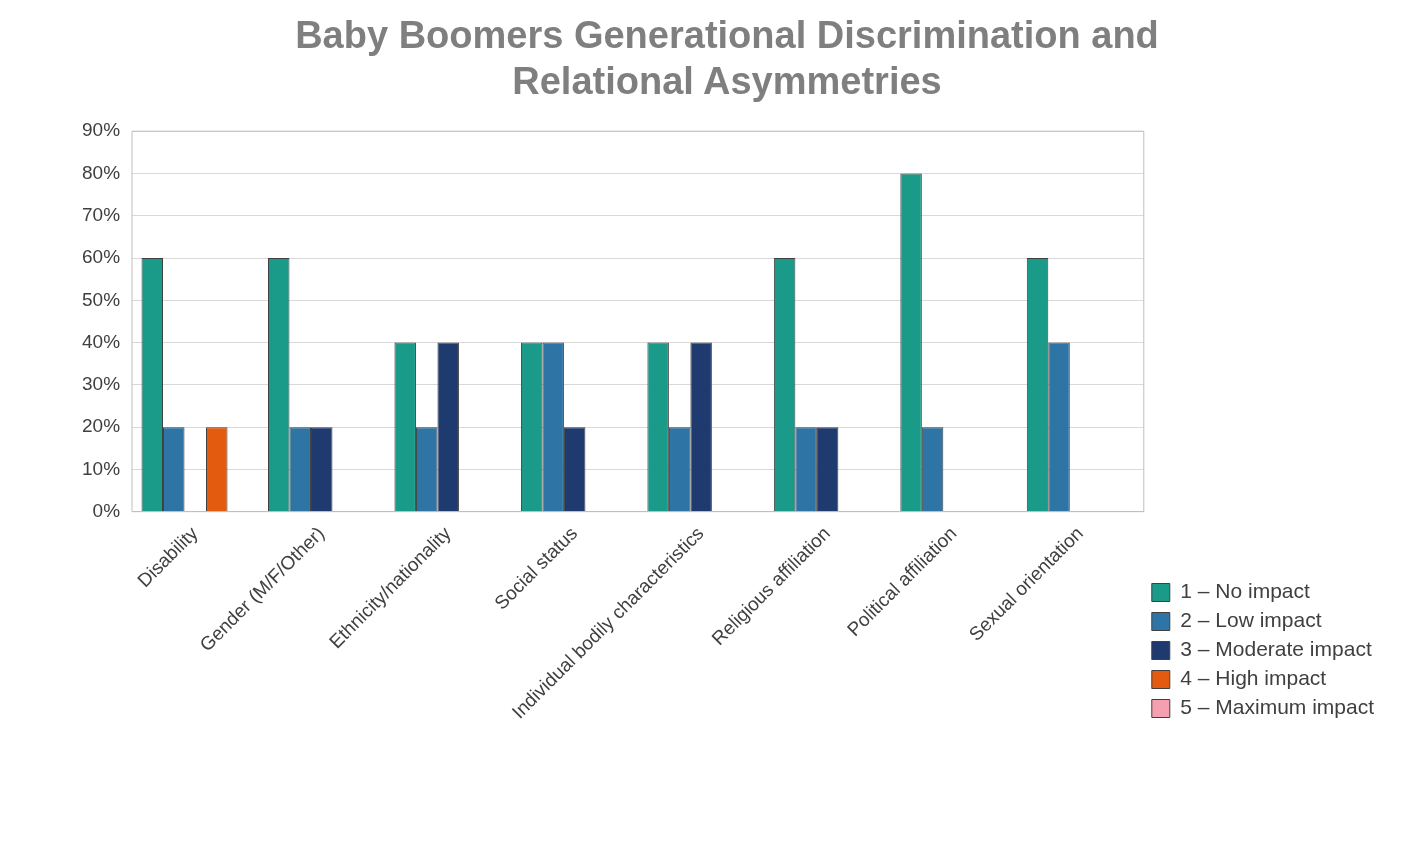 This screenshot has width=1404, height=867. Describe the element at coordinates (101, 257) in the screenshot. I see `y-tick-label: 60%` at that location.